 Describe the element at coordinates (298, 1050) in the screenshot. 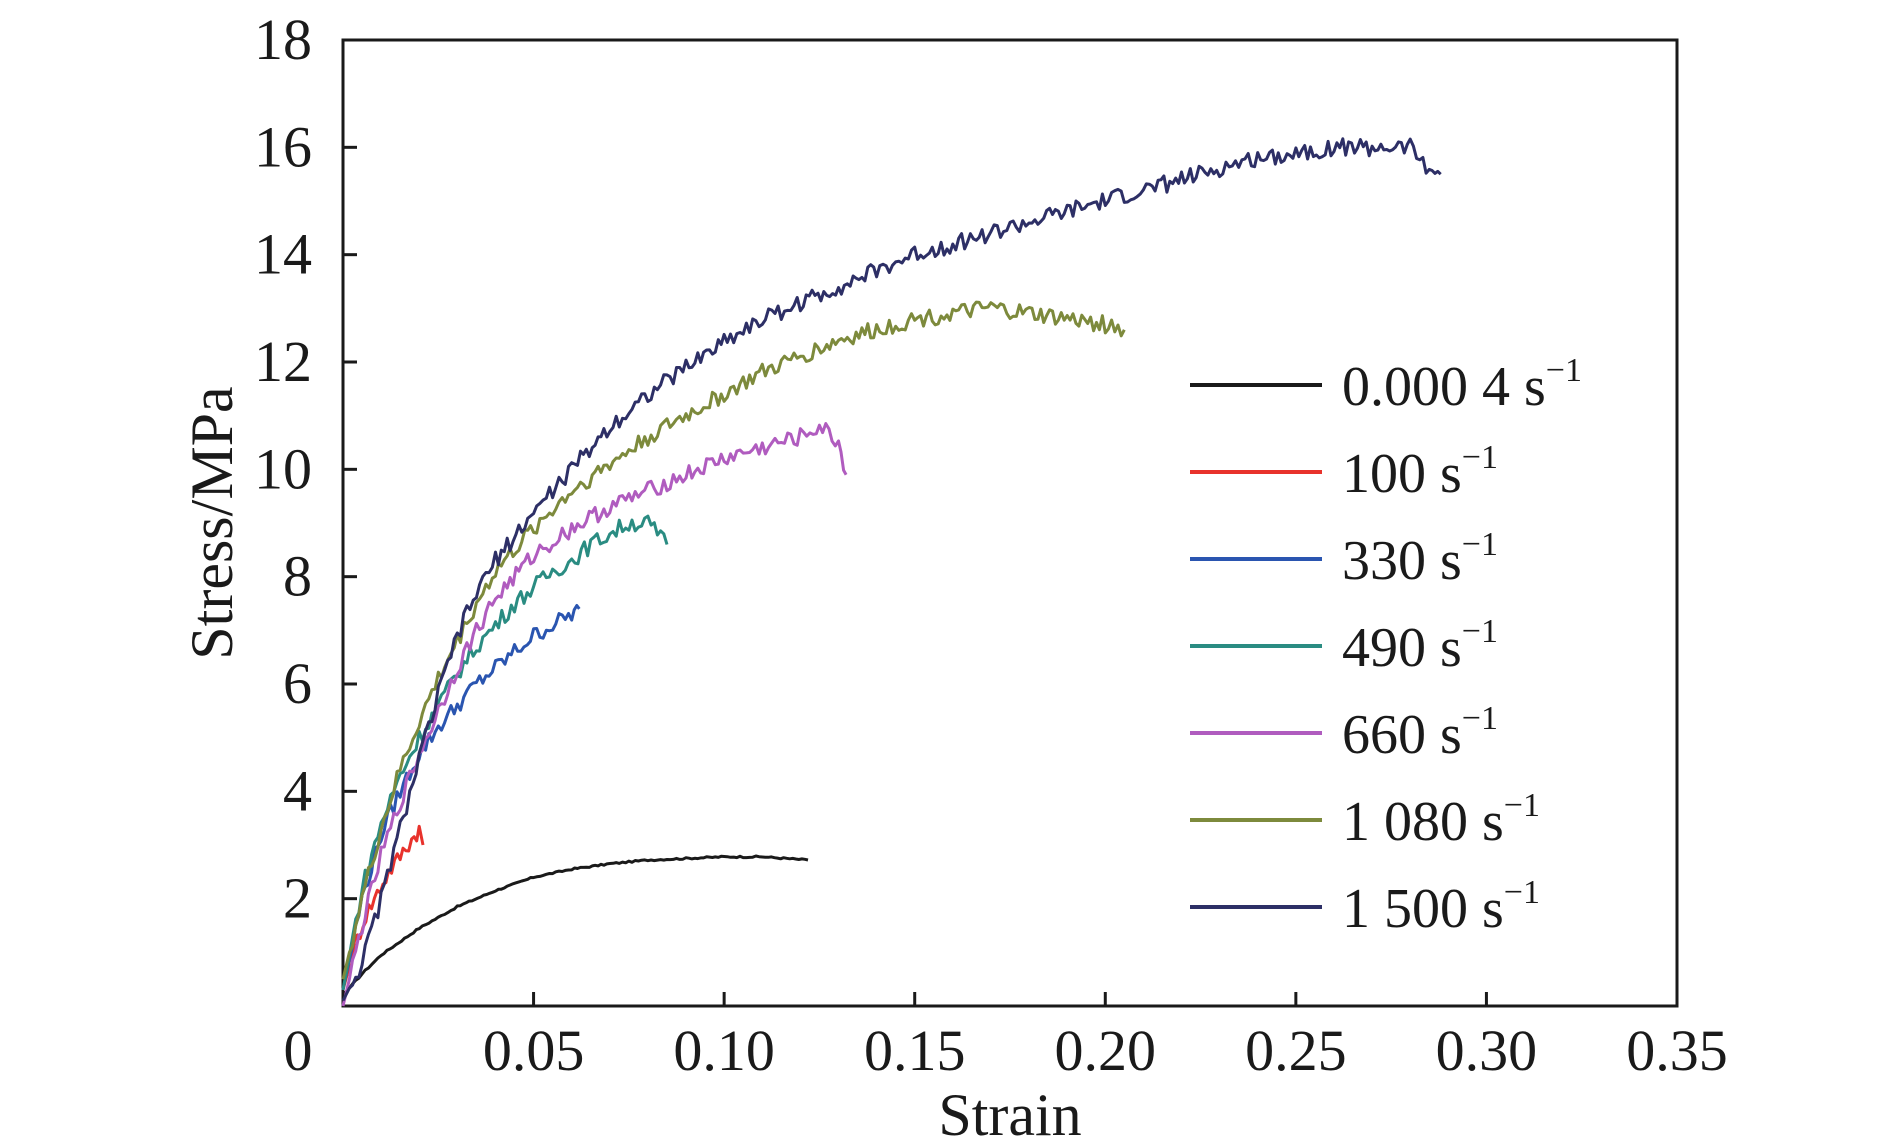

I see `x-tick-label: 0` at that location.